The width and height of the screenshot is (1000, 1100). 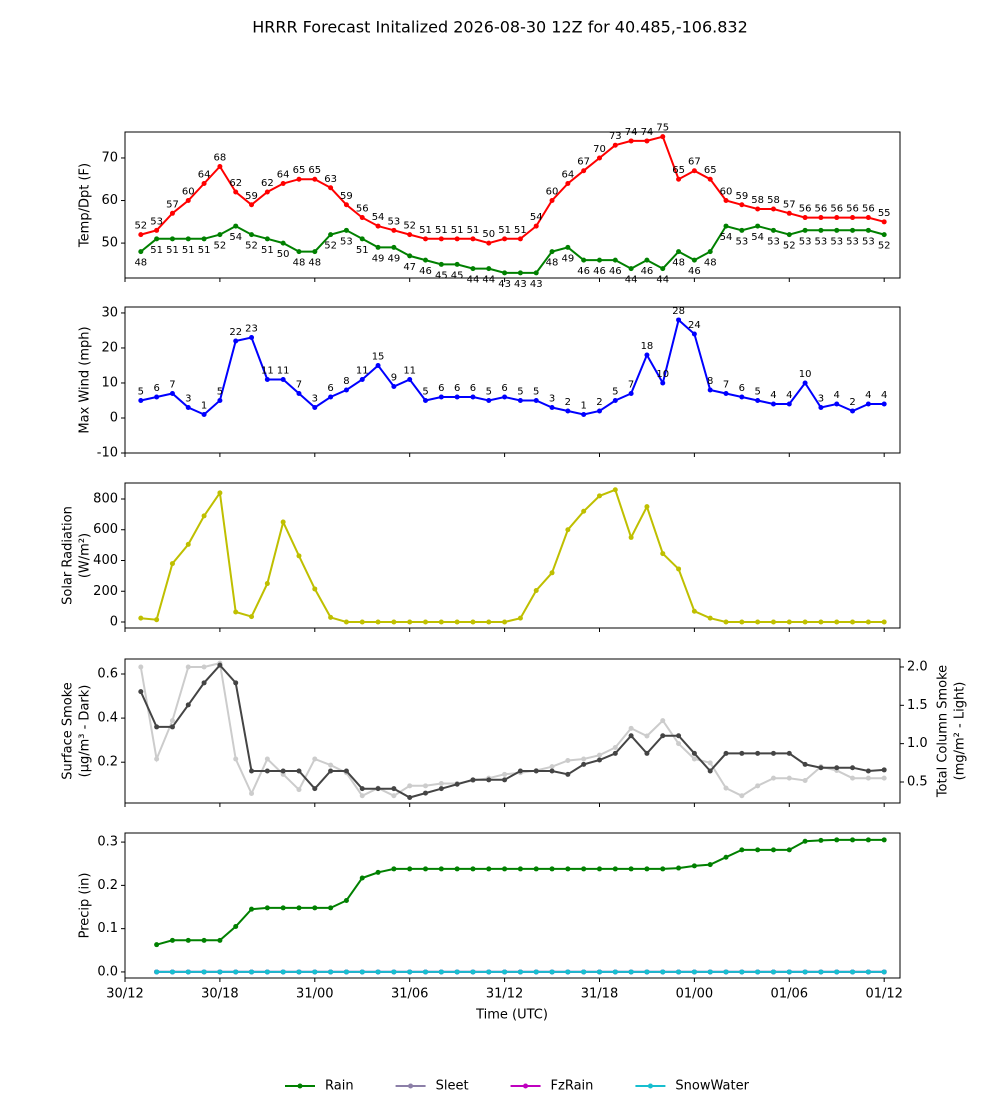 What do you see at coordinates (773, 200) in the screenshot?
I see `data-label: 58` at bounding box center [773, 200].